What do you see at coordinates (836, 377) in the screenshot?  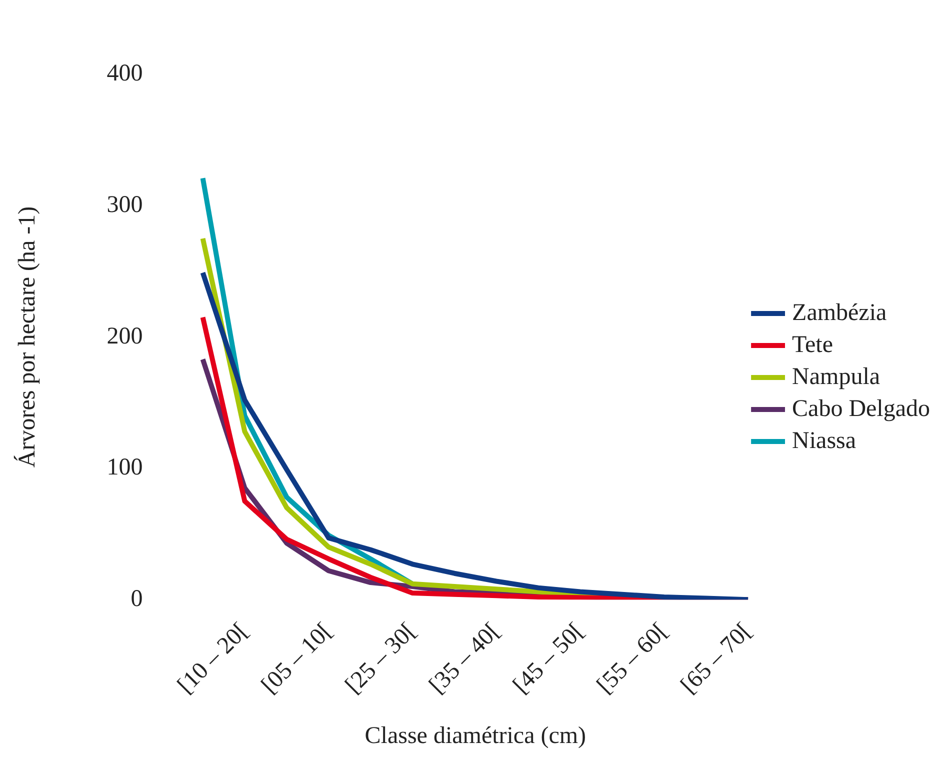 I see `legend-label: Nampula` at bounding box center [836, 377].